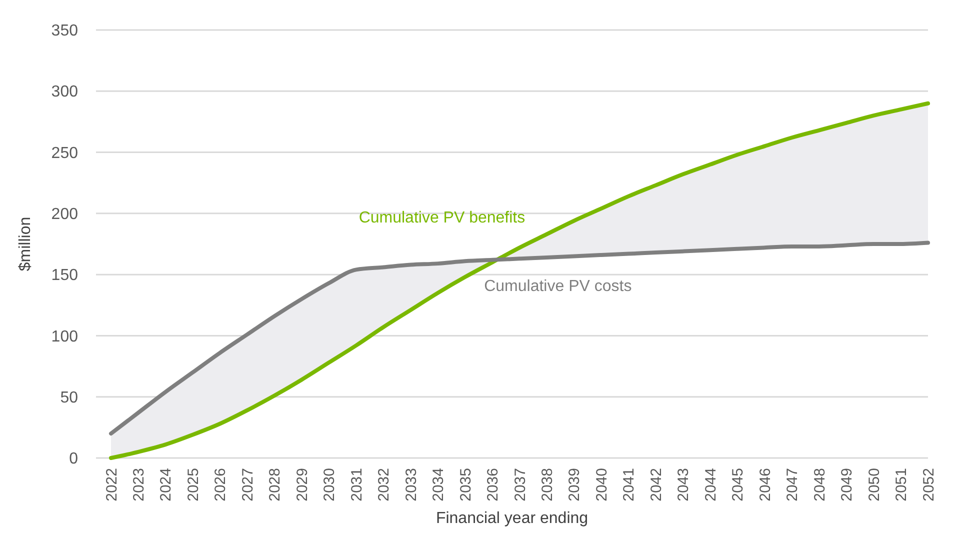 The height and width of the screenshot is (535, 960). What do you see at coordinates (683, 485) in the screenshot?
I see `x-tick-label: 2043` at bounding box center [683, 485].